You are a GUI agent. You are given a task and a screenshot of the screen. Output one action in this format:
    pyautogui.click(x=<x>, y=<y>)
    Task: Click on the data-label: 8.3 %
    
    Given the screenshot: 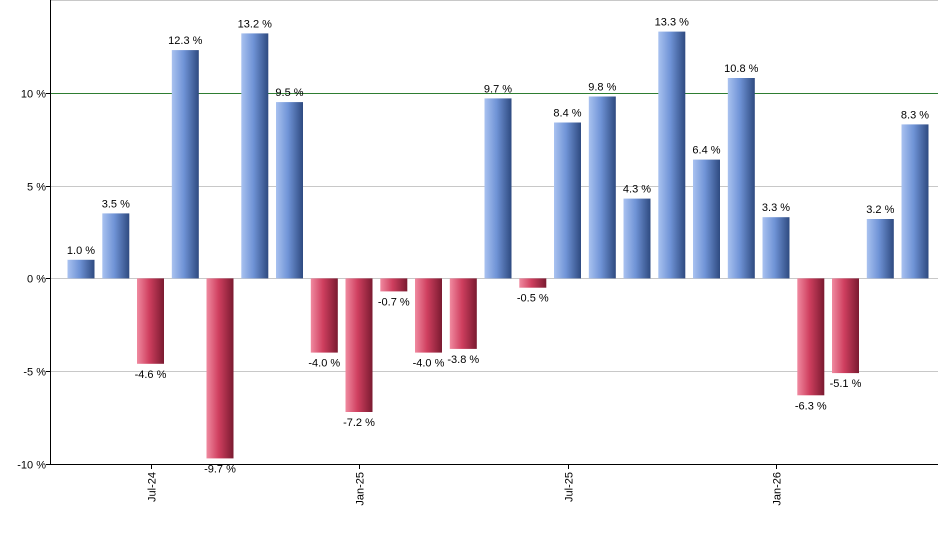 What is the action you would take?
    pyautogui.click(x=915, y=115)
    